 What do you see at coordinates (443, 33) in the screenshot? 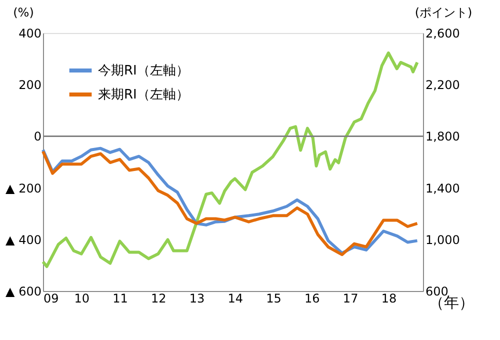
I see `y2-tick-label: 2,600` at bounding box center [443, 33].